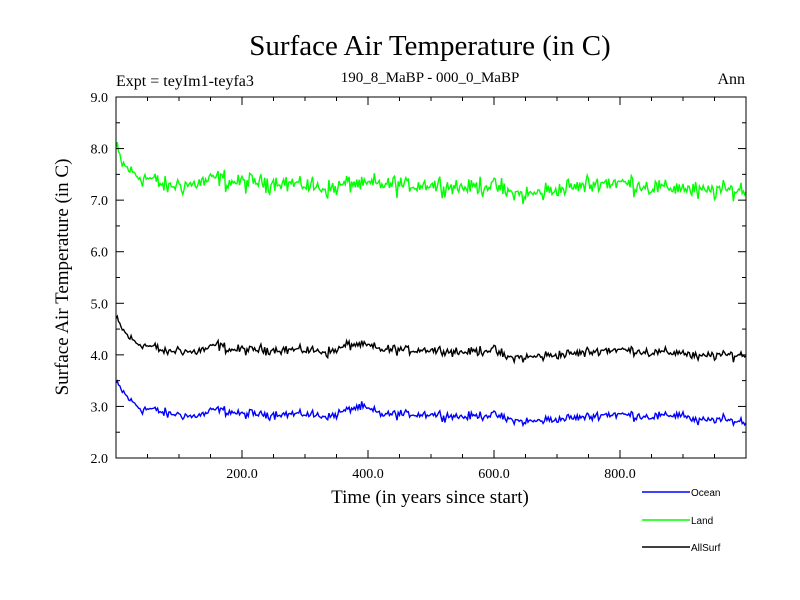  Describe the element at coordinates (100, 150) in the screenshot. I see `y-tick-label: 8.0` at that location.